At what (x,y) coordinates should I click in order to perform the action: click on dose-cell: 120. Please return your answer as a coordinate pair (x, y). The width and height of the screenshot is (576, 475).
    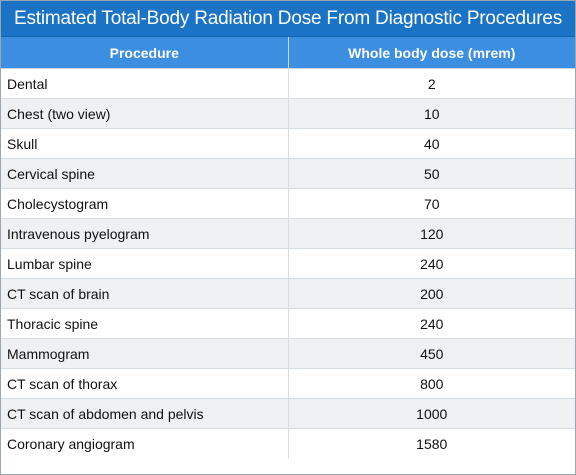
    Looking at the image, I should click on (431, 233).